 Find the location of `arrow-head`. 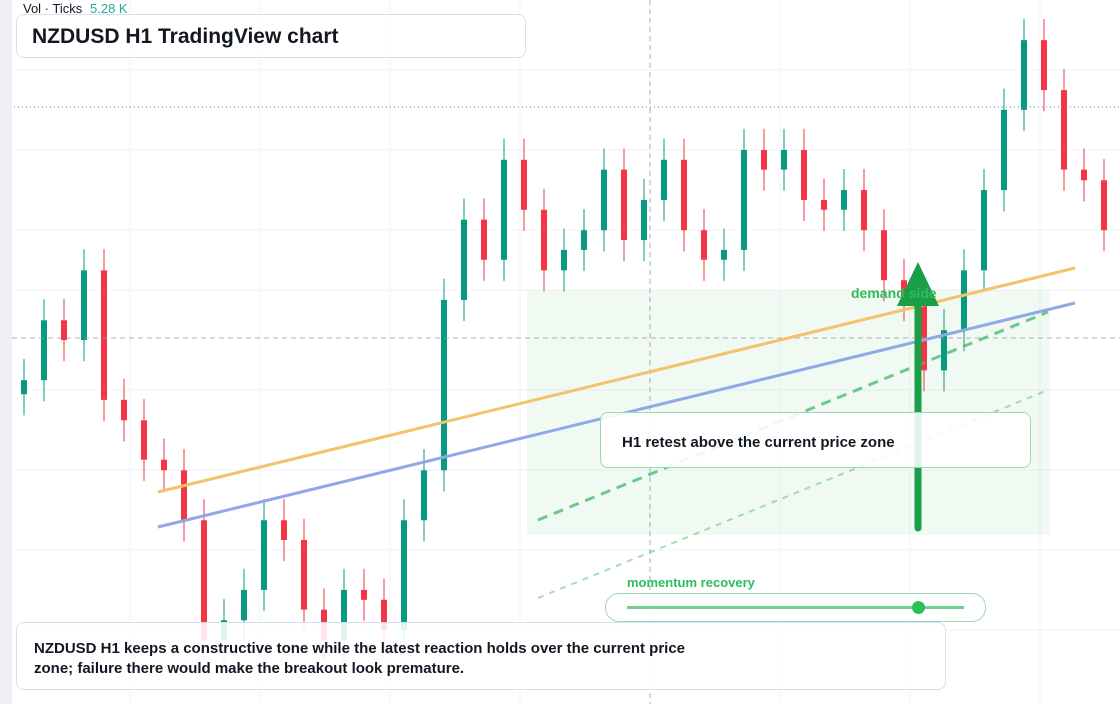

arrow-head is located at coordinates (918, 284).